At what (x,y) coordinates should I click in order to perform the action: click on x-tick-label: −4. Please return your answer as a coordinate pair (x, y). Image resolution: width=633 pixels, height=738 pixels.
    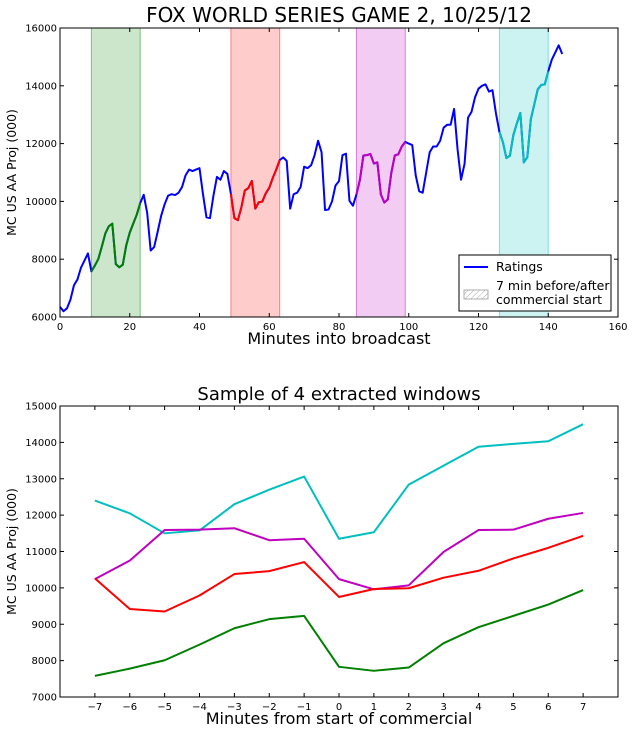
    Looking at the image, I should click on (199, 707).